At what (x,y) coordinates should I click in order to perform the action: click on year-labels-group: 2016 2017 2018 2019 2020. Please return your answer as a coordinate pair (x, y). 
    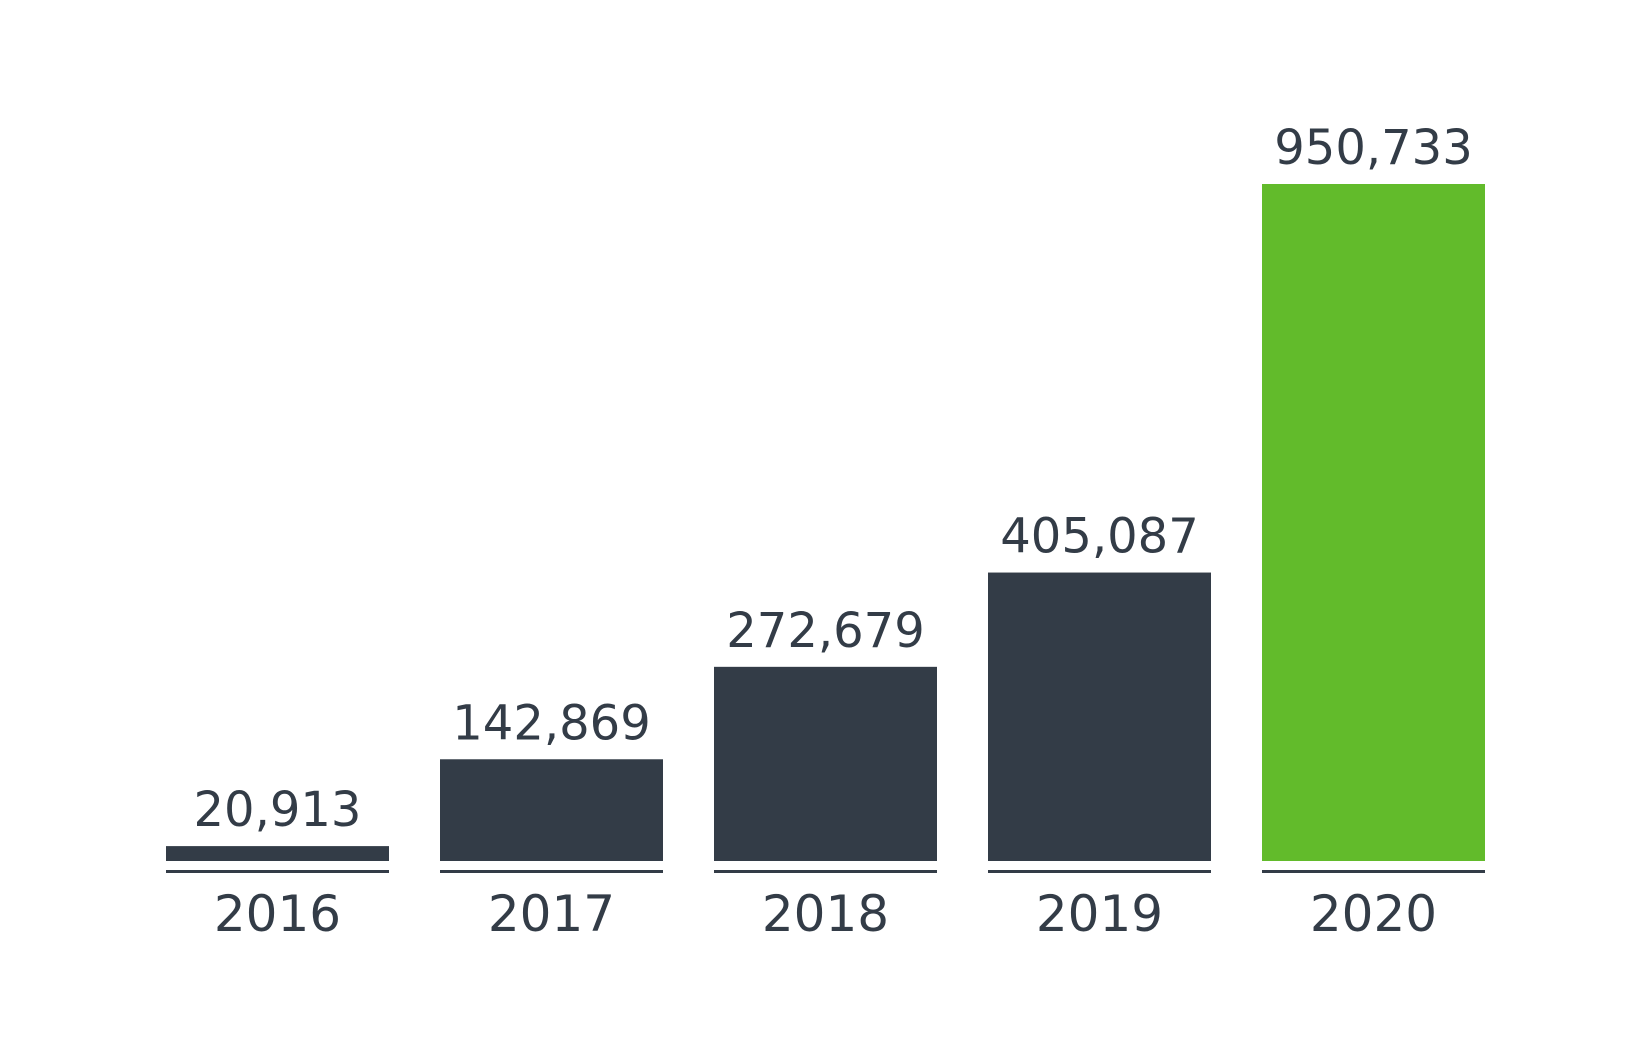
    Looking at the image, I should click on (825, 914).